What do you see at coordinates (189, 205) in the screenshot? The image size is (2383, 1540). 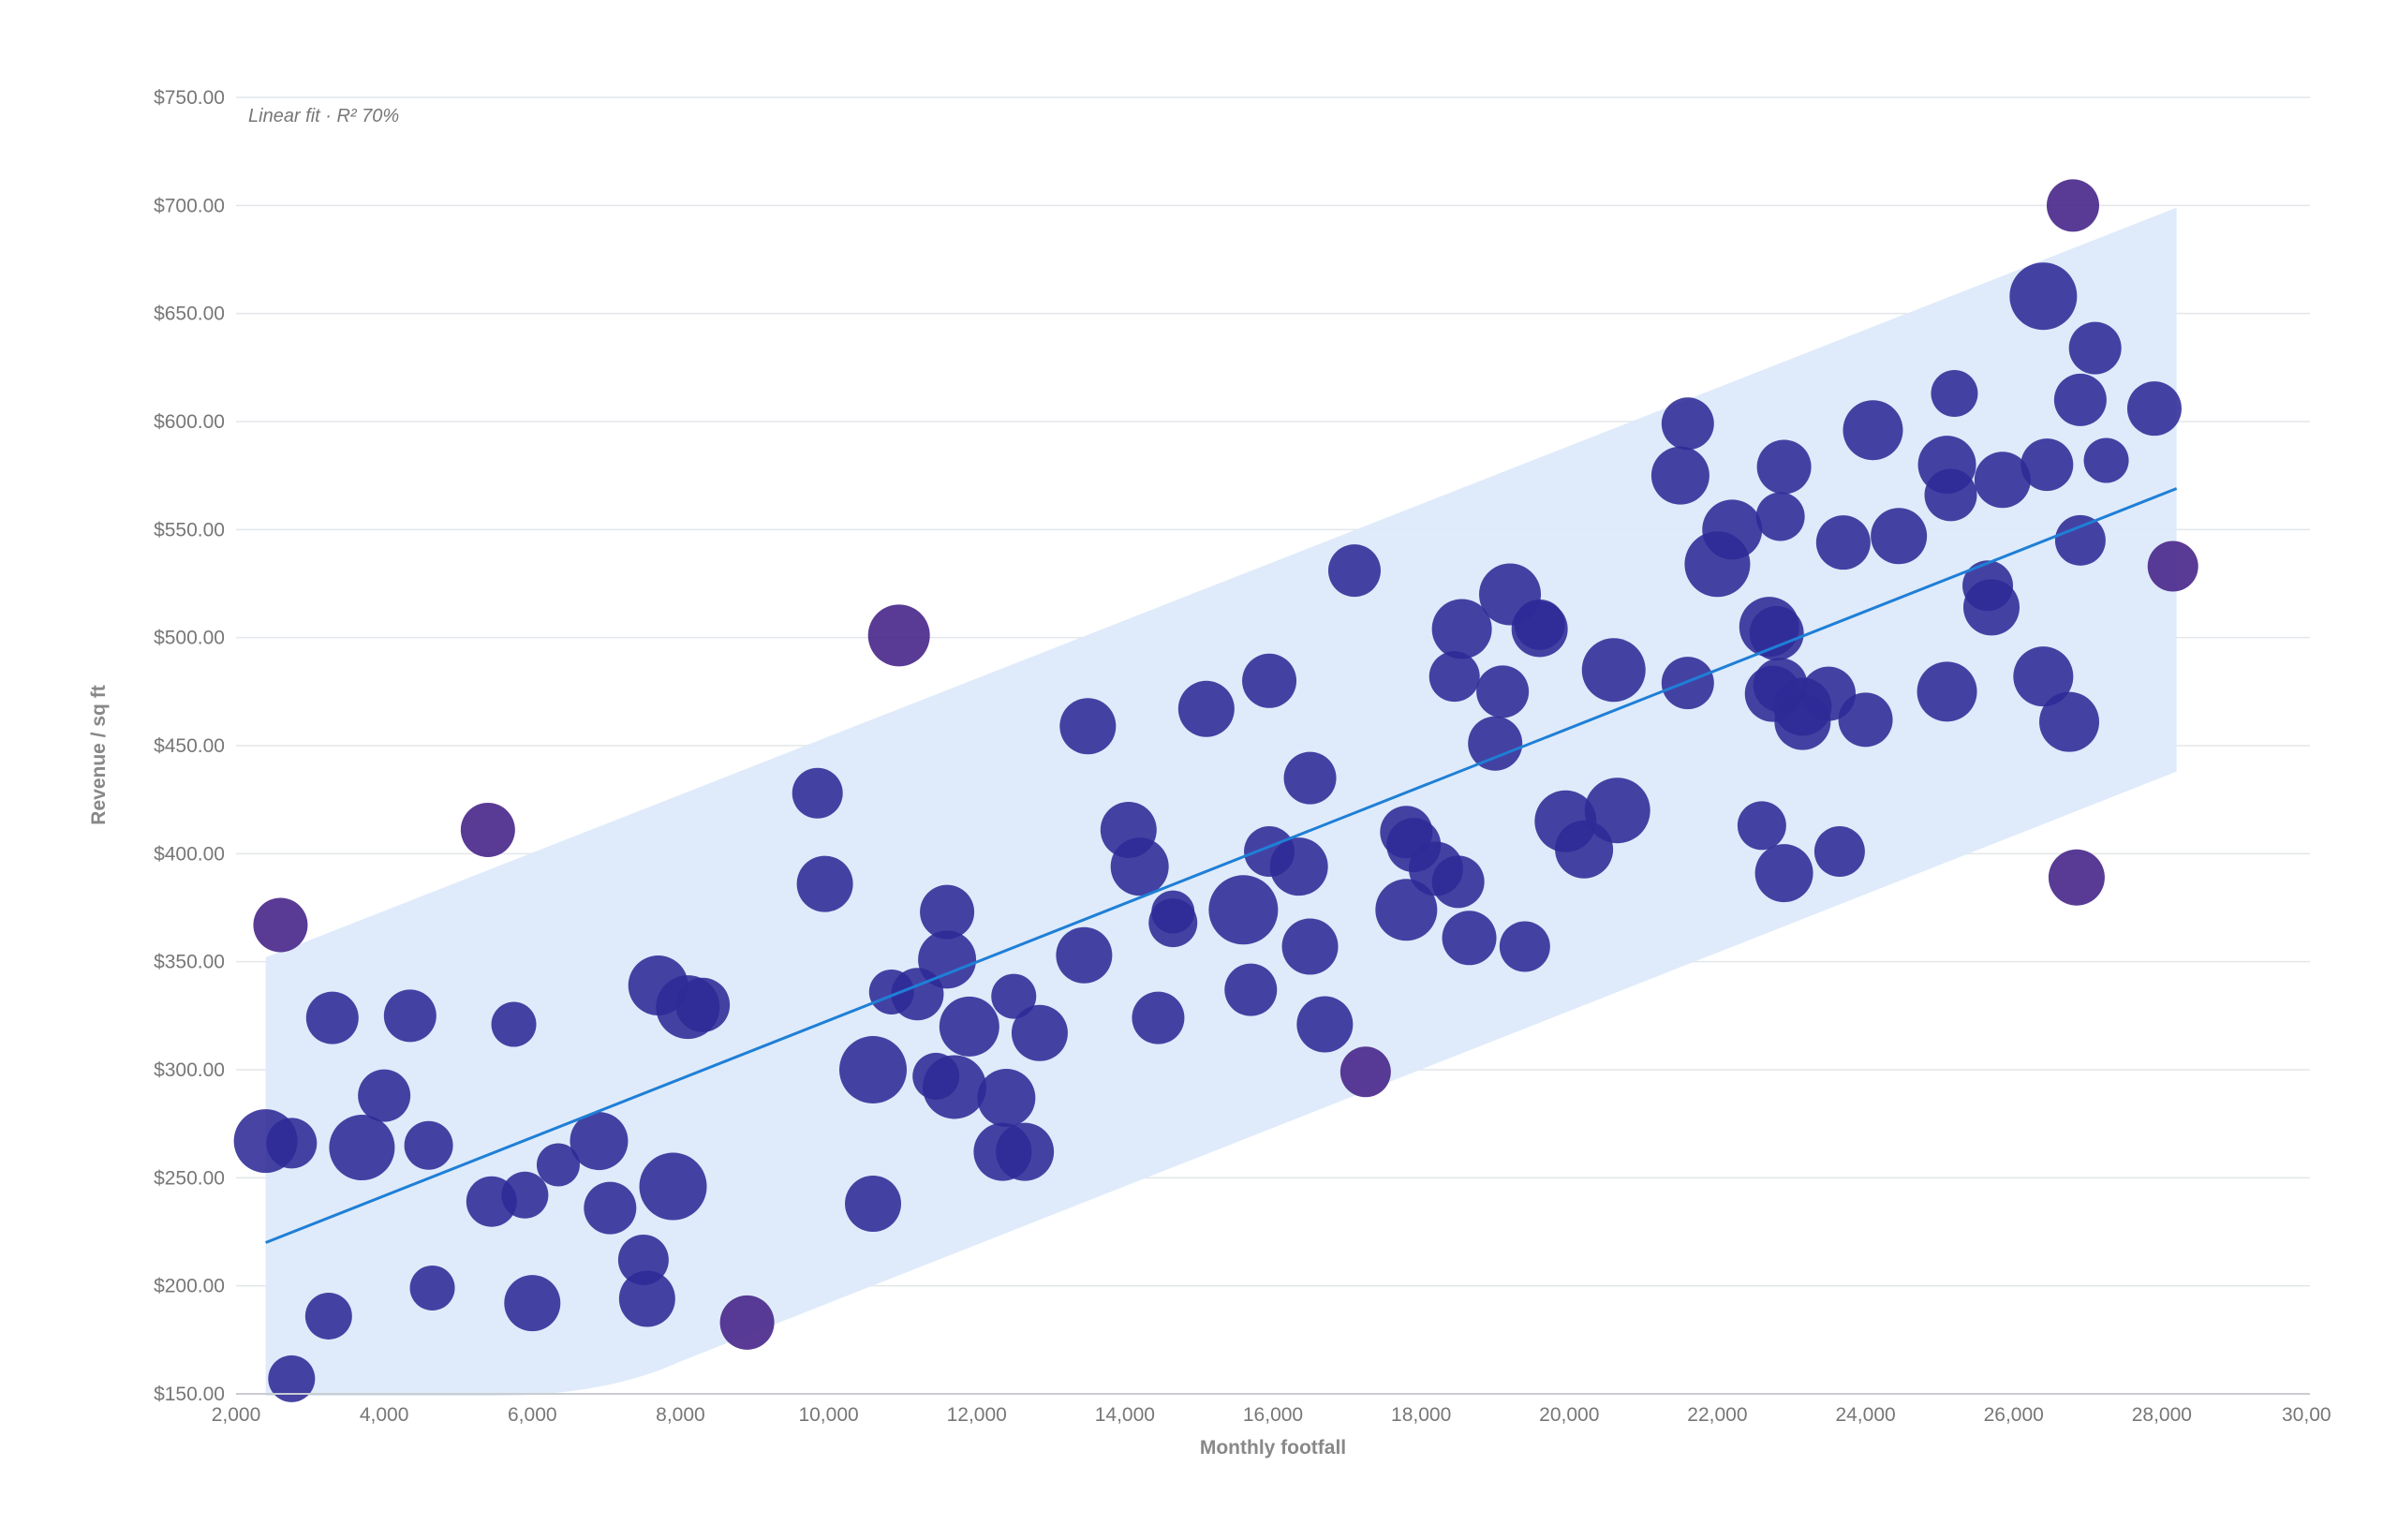 I see `y-tick-label: $700.00` at bounding box center [189, 205].